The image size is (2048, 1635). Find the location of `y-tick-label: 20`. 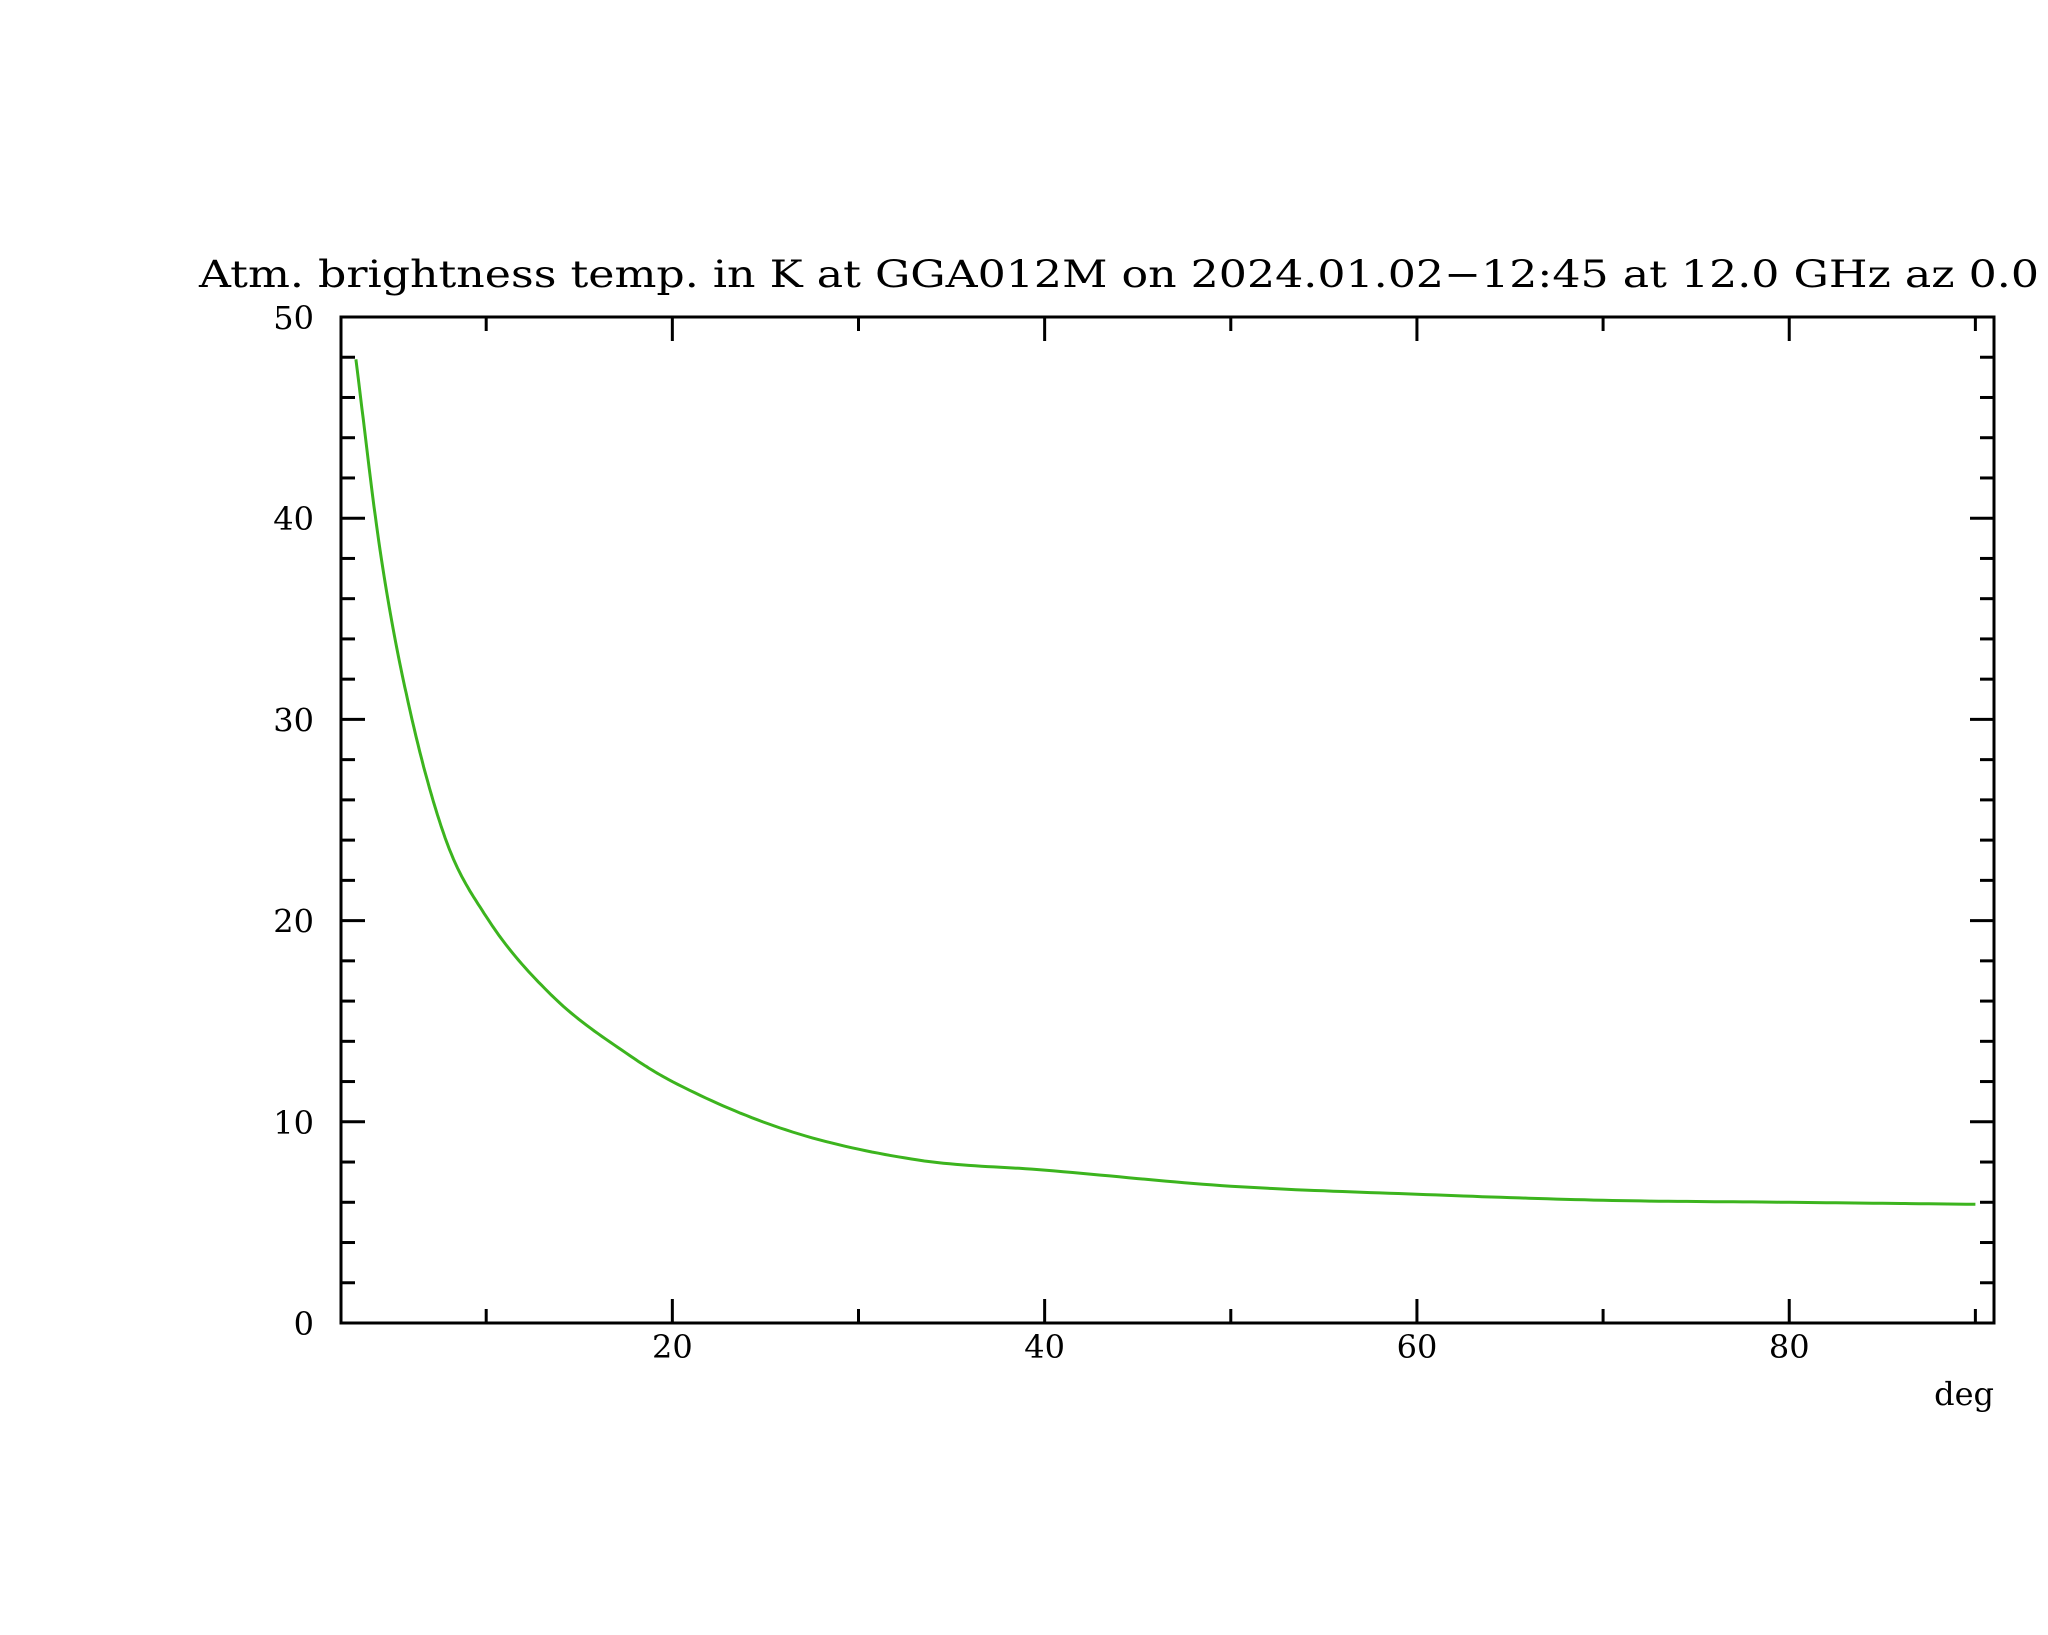

y-tick-label: 20 is located at coordinates (293, 922).